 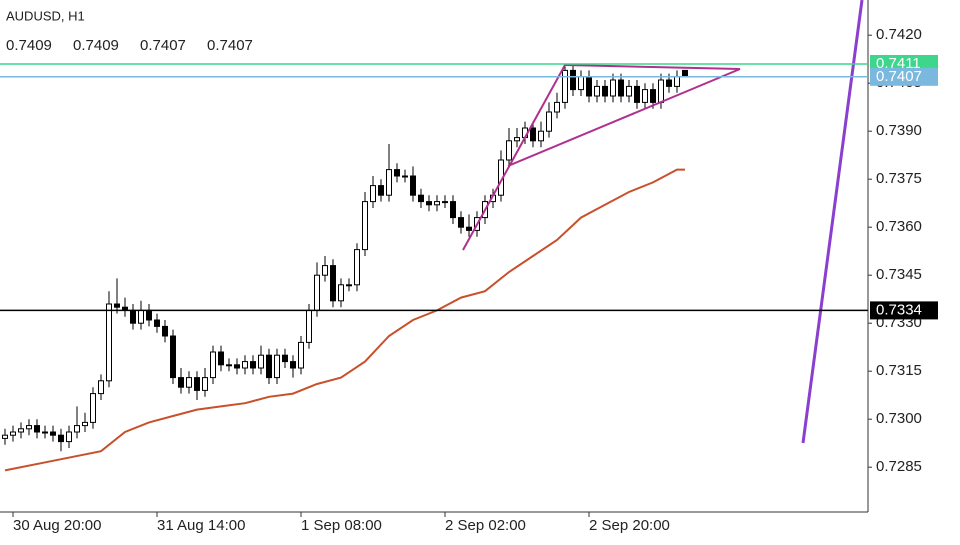 What do you see at coordinates (341, 525) in the screenshot?
I see `x-tick-label: 1 Sep 08:00` at bounding box center [341, 525].